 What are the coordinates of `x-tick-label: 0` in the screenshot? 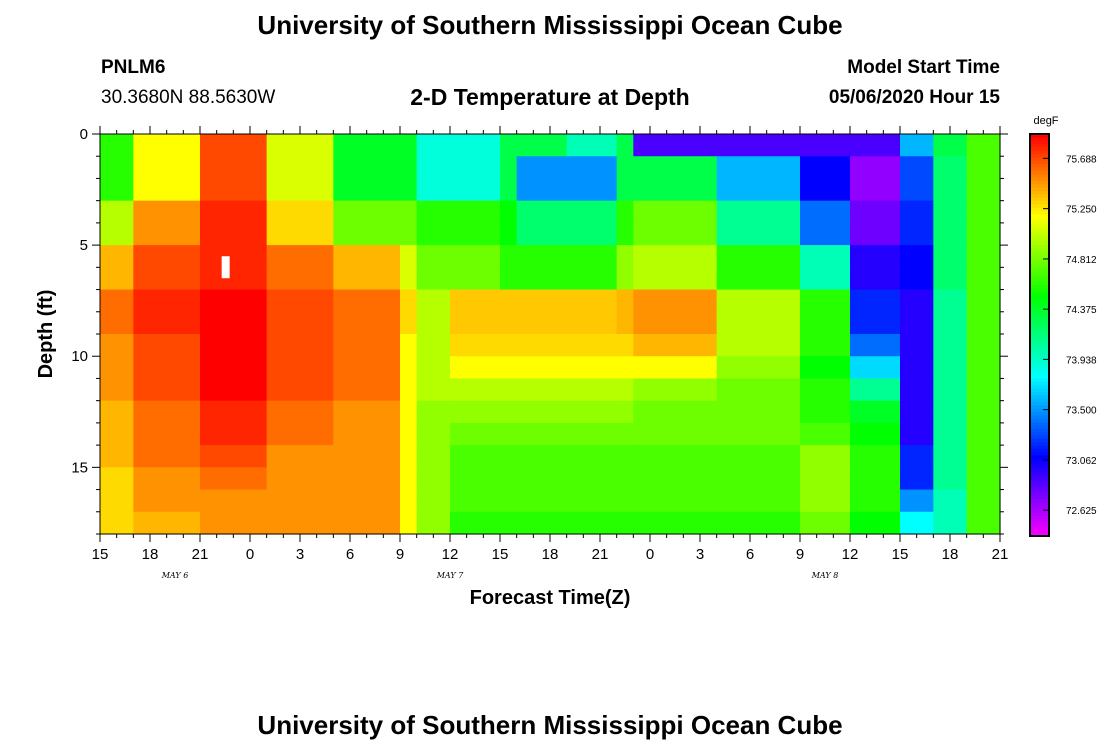 It's located at (650, 554).